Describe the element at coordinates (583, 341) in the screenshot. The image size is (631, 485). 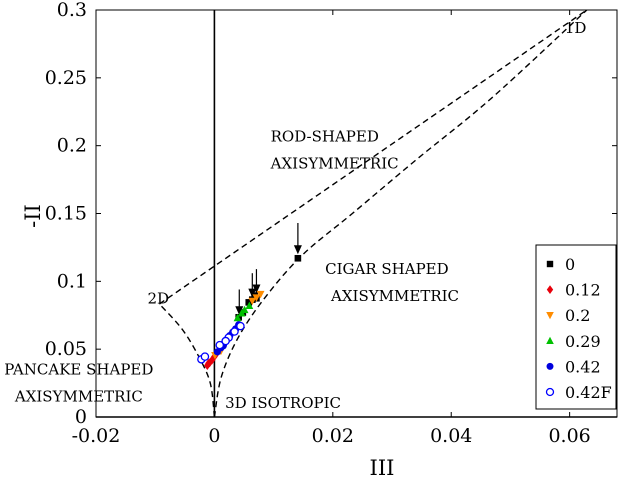
I see `legend-entry-label: 0.29` at that location.